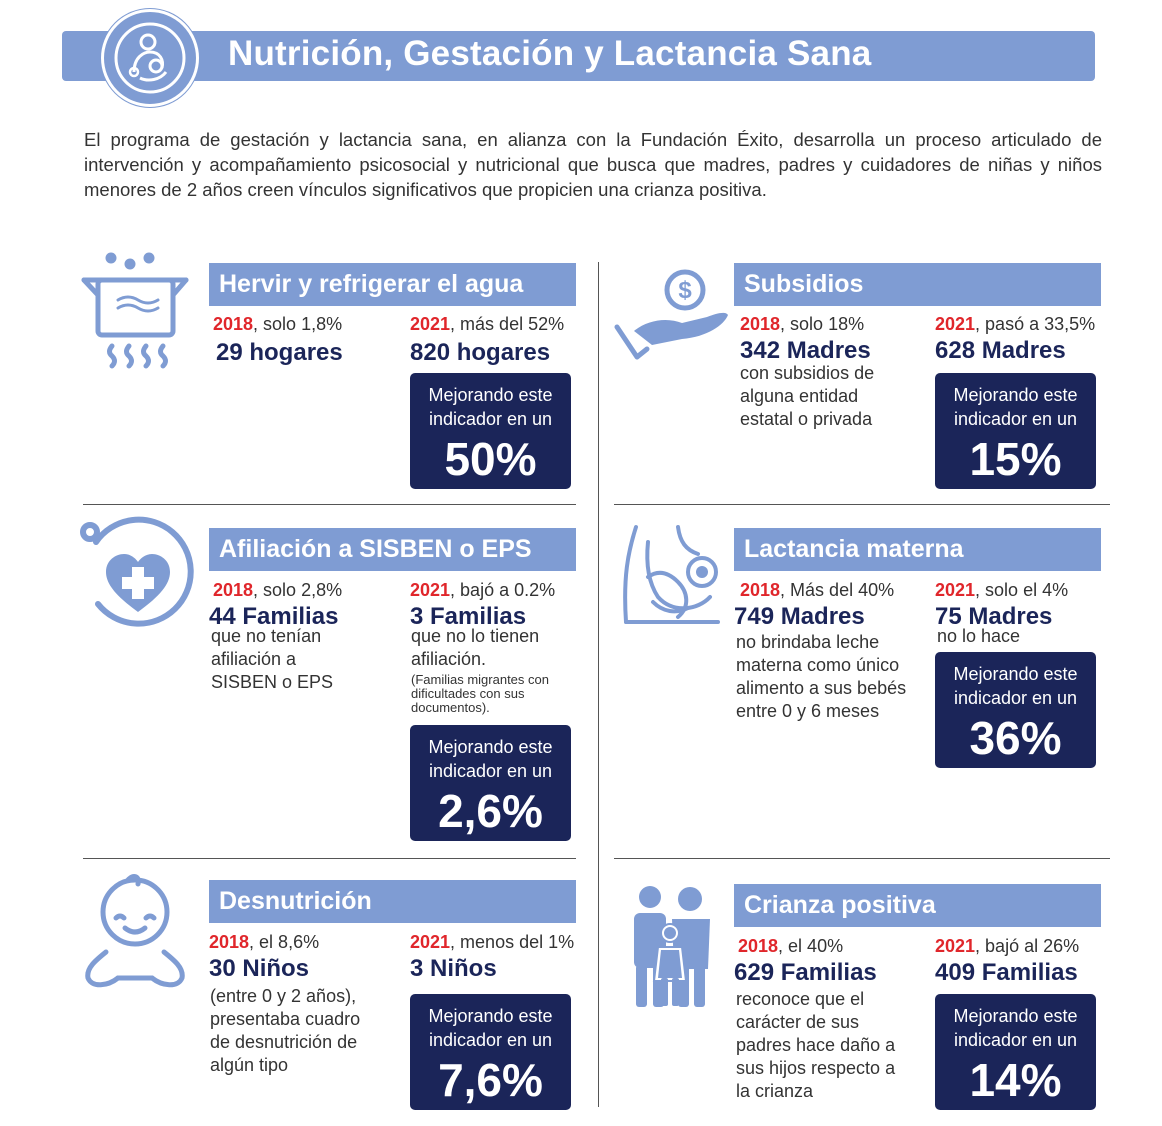  Describe the element at coordinates (671, 314) in the screenshot. I see `hand-coin-icon: $` at that location.